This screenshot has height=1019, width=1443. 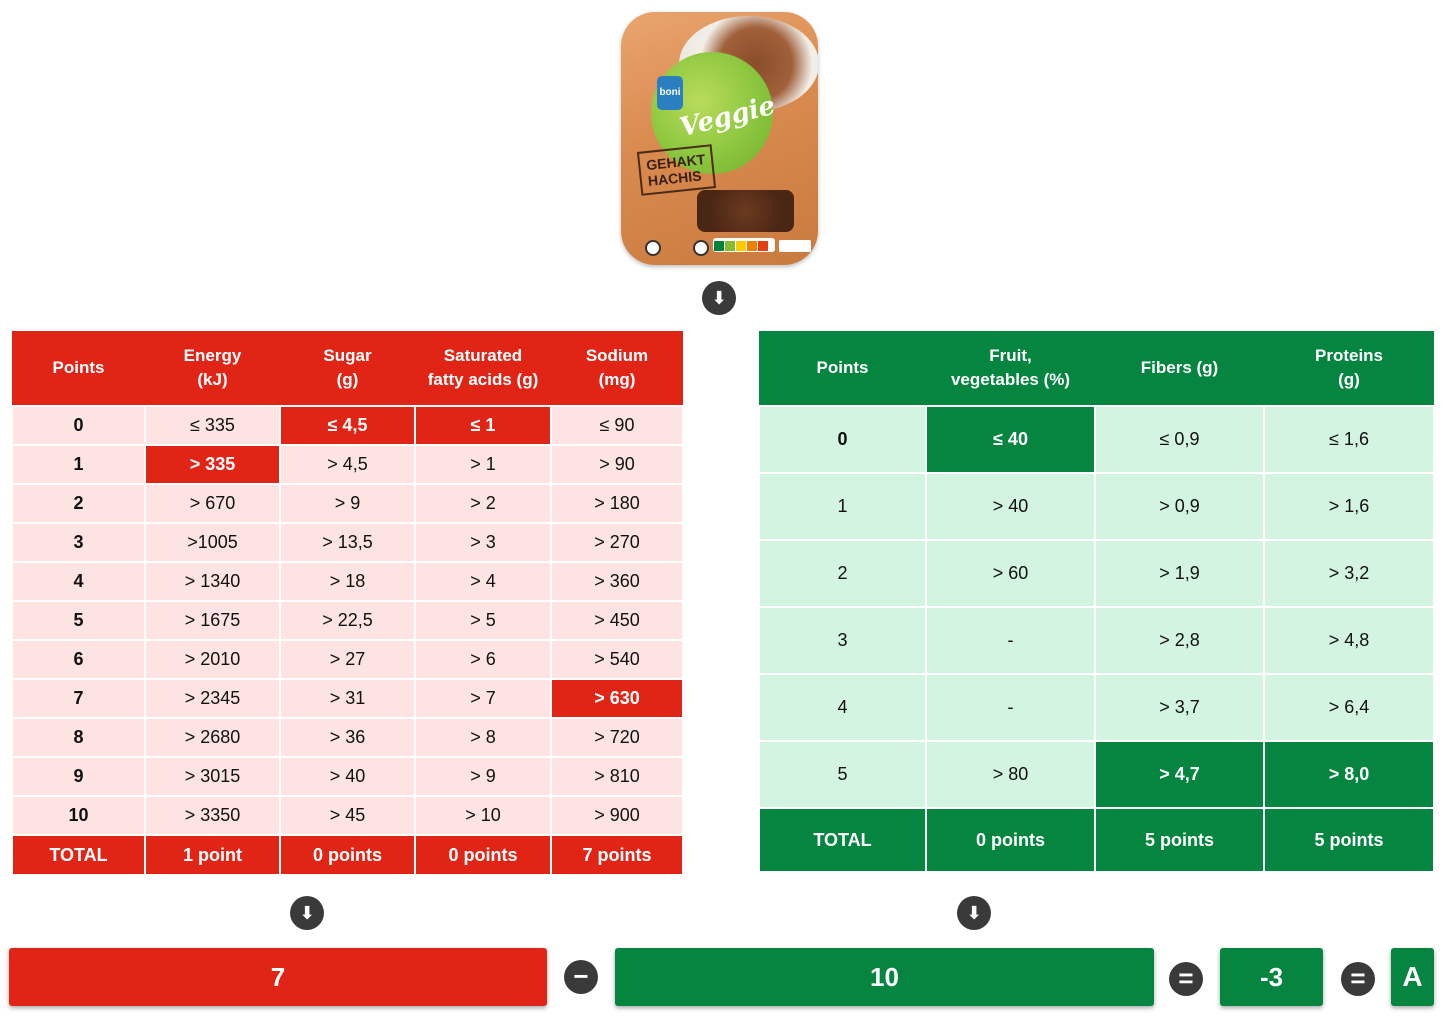 I want to click on saturated-cell: > 10, so click(x=483, y=815).